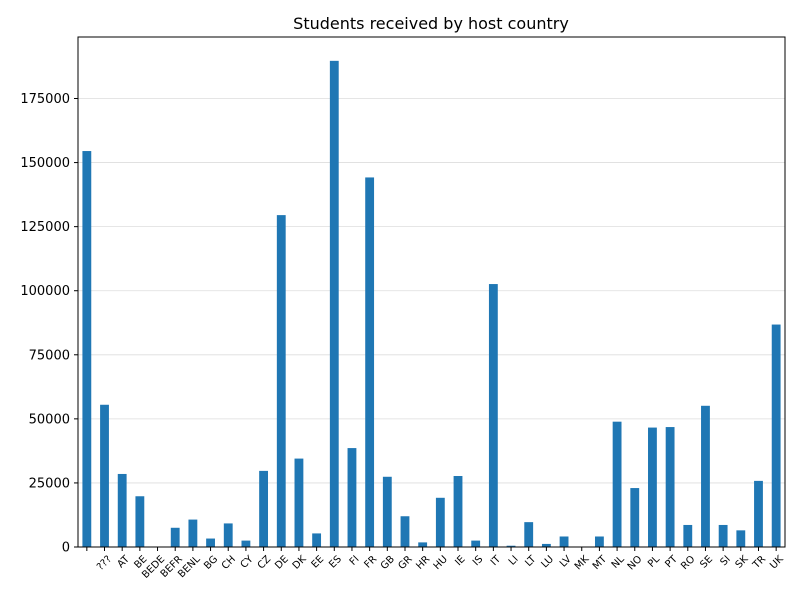  I want to click on x-tick-label: GR, so click(405, 563).